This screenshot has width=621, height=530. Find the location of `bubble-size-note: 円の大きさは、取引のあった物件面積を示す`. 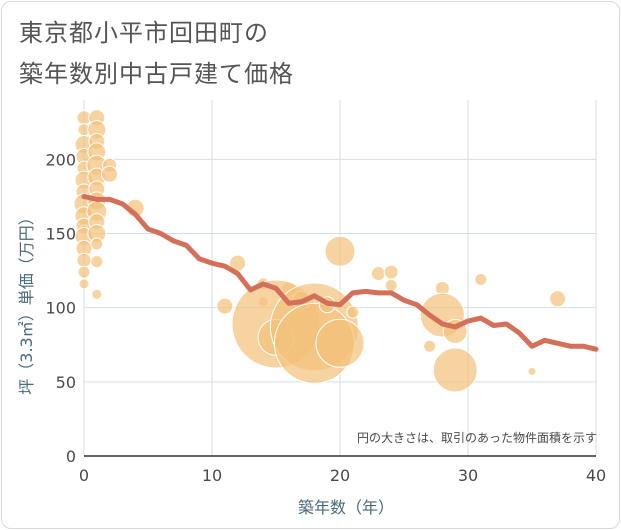

bubble-size-note: 円の大きさは、取引のあった物件面積を示す is located at coordinates (477, 437).